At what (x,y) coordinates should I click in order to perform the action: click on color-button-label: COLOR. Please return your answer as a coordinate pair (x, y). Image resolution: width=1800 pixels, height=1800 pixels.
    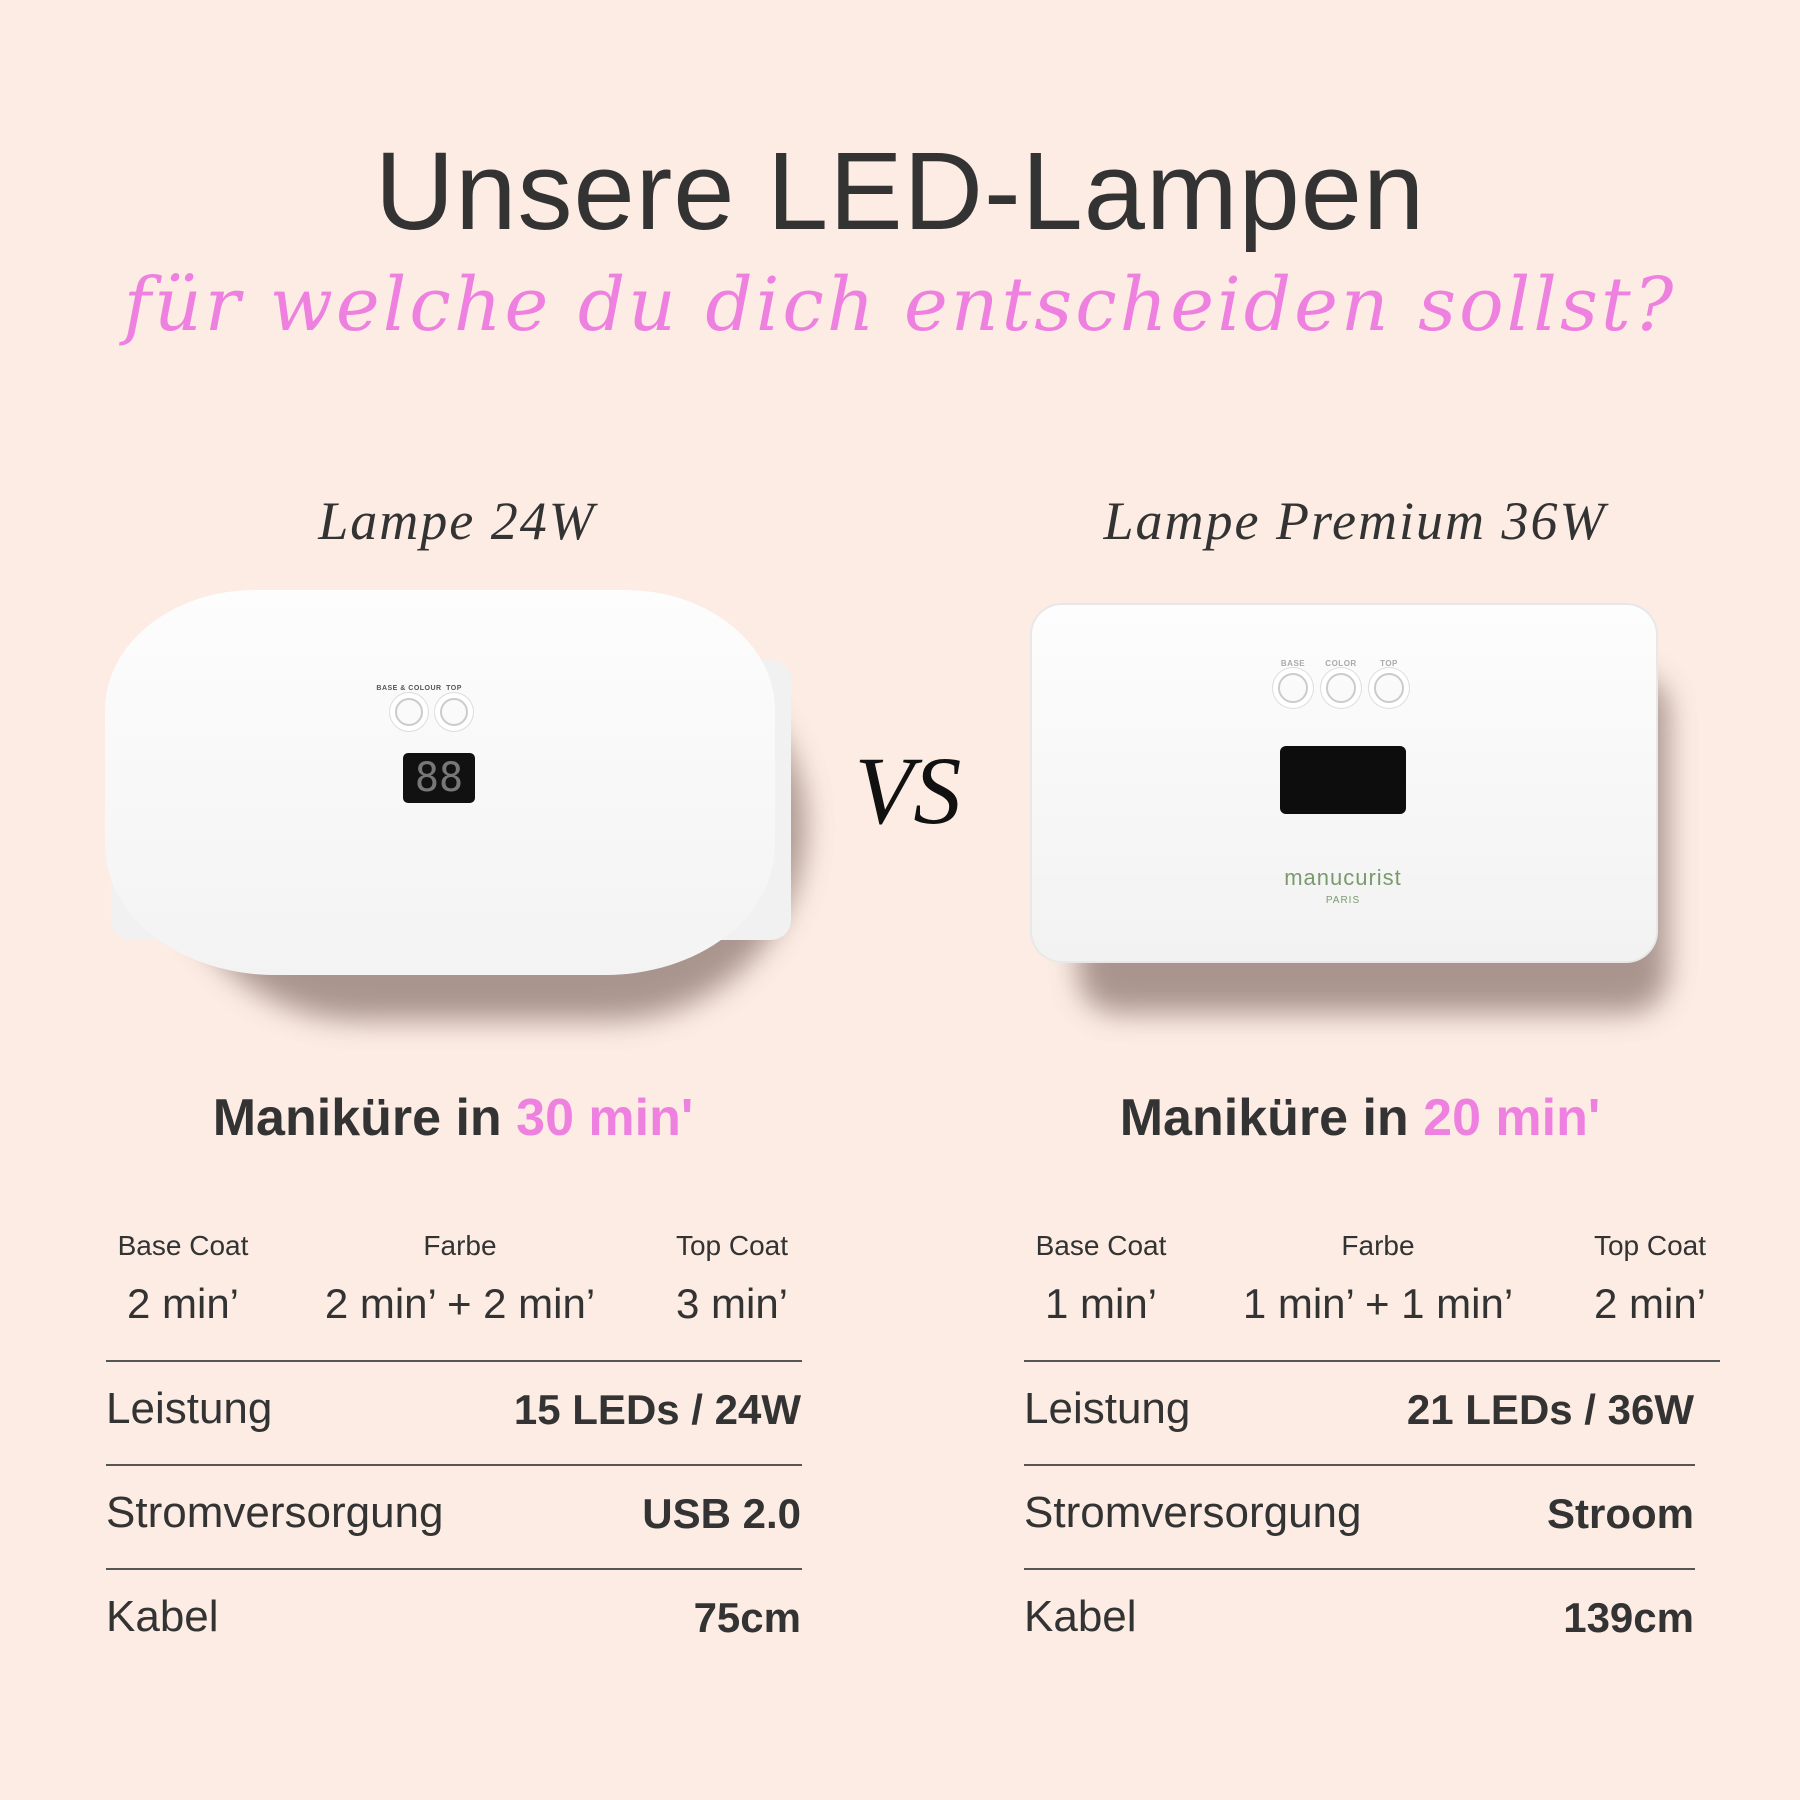
    Looking at the image, I should click on (1341, 663).